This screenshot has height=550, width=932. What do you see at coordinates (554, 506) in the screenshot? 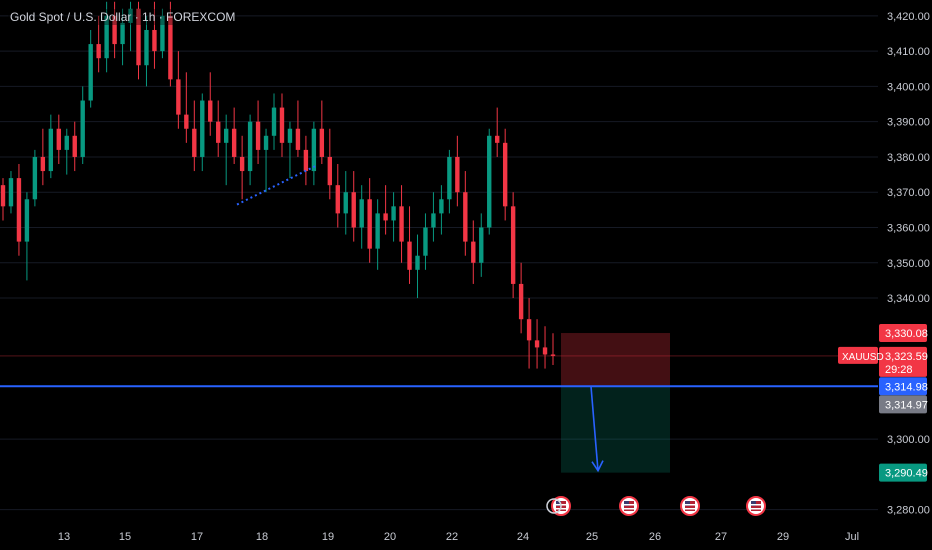
I see `clock-icon` at bounding box center [554, 506].